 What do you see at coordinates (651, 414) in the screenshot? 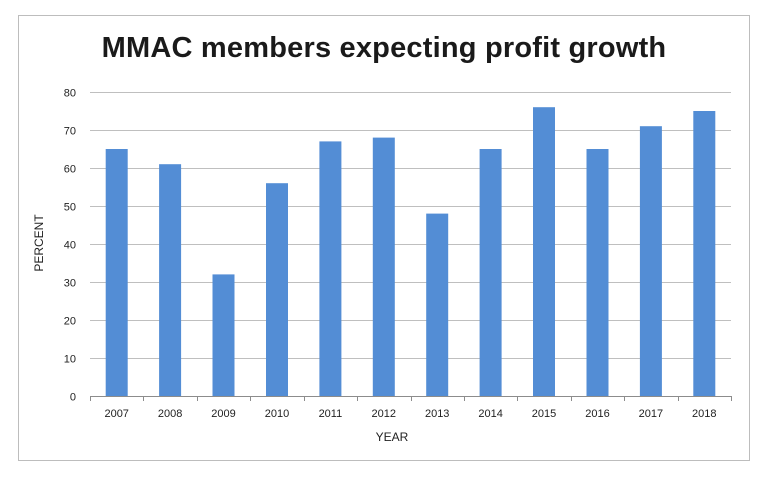
I see `x-tick-label: 2017` at bounding box center [651, 414].